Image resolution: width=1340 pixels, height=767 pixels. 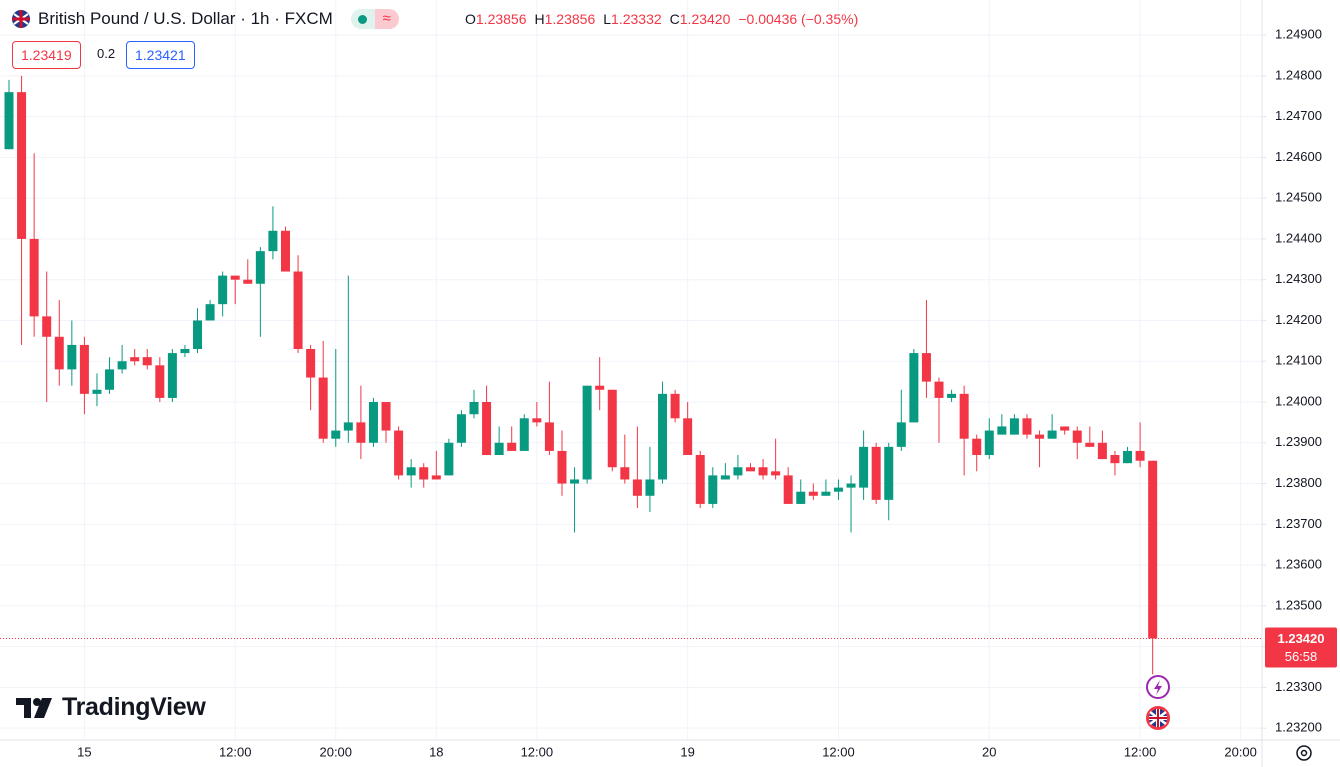 What do you see at coordinates (1298, 604) in the screenshot?
I see `y-tick-label: 1.23500` at bounding box center [1298, 604].